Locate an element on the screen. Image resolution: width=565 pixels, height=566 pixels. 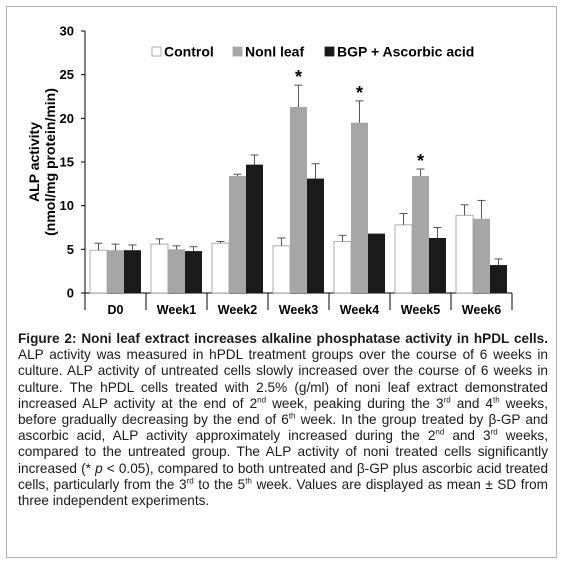
x-tick-label: Week2 is located at coordinates (237, 310).